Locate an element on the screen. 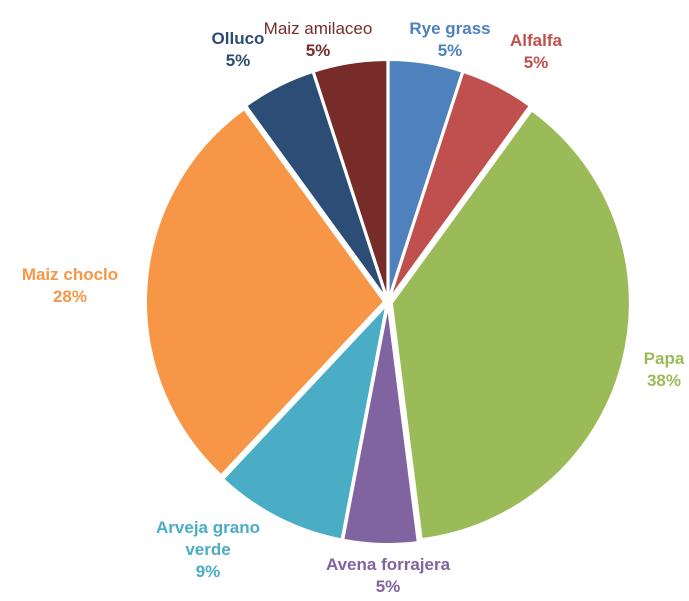 This screenshot has width=689, height=601. slice-label: Alfalfa 5% is located at coordinates (536, 52).